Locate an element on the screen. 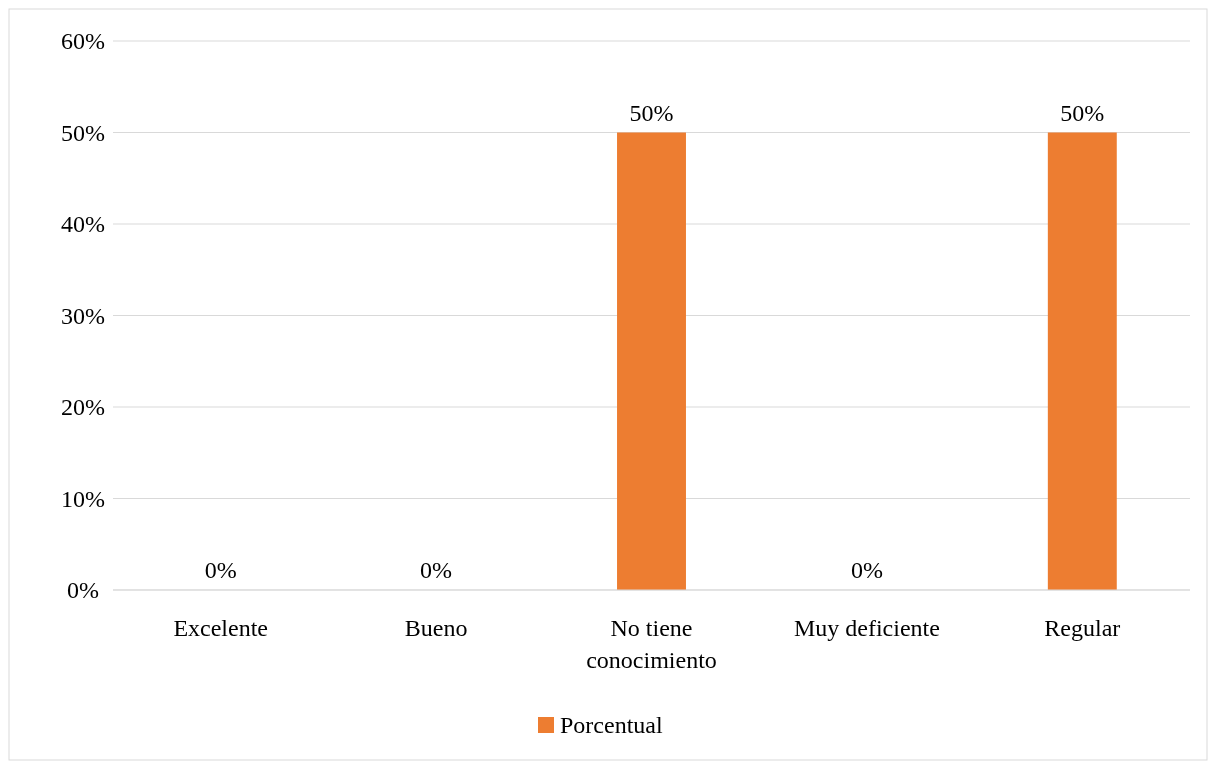 The width and height of the screenshot is (1208, 761). x-tick-label: Excelente is located at coordinates (220, 628).